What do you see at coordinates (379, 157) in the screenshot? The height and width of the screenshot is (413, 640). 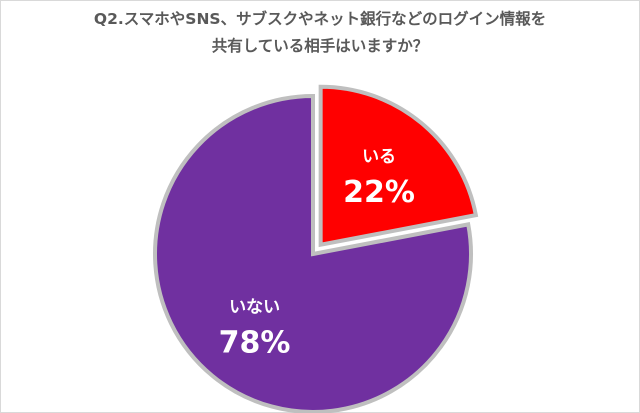 I see `slice-category-label: いる` at bounding box center [379, 157].